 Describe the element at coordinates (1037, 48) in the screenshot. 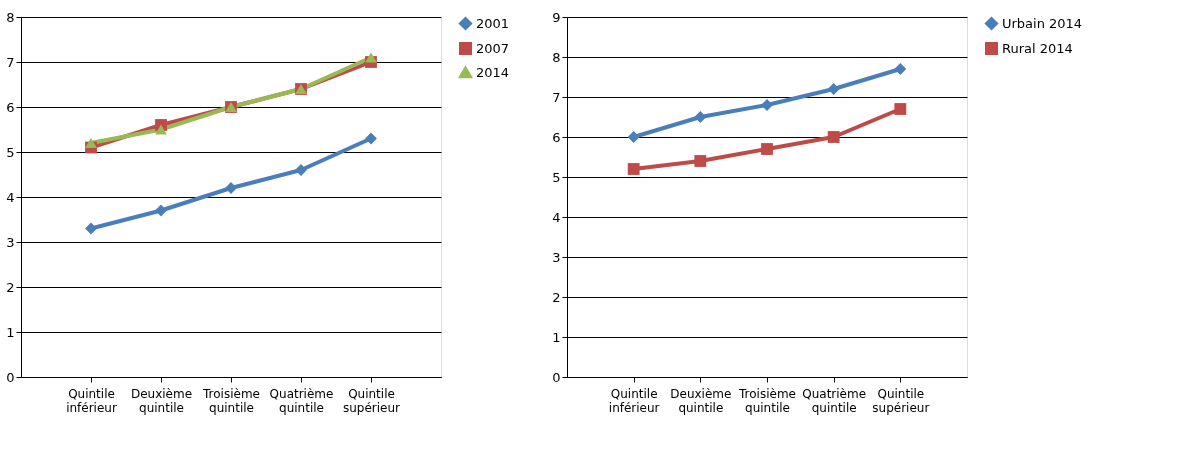

I see `legend-label: Rural 2014` at that location.